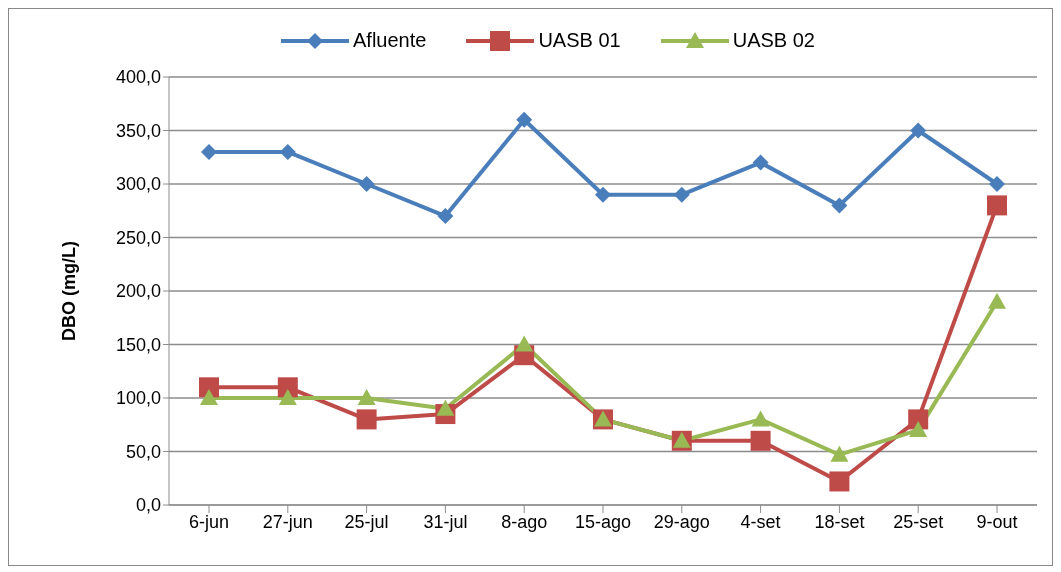 The width and height of the screenshot is (1061, 572). Describe the element at coordinates (209, 521) in the screenshot. I see `x-tick-label: 6-jun` at that location.